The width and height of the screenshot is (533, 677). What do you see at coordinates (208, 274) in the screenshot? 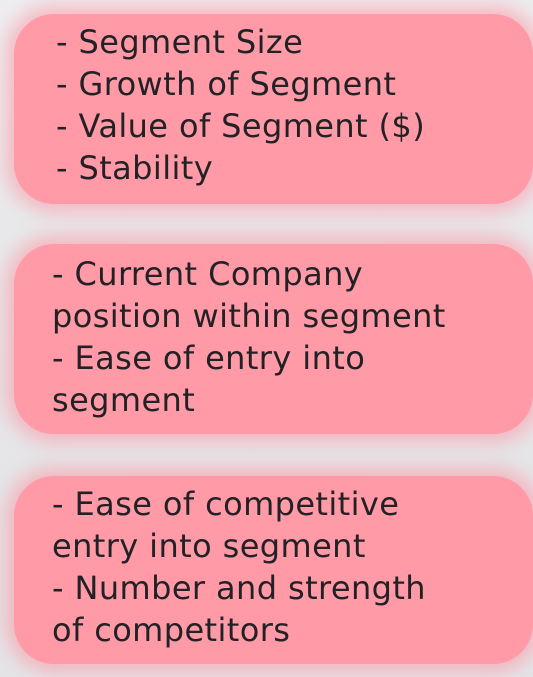
I see `criteria-item: - Current Company` at bounding box center [208, 274].